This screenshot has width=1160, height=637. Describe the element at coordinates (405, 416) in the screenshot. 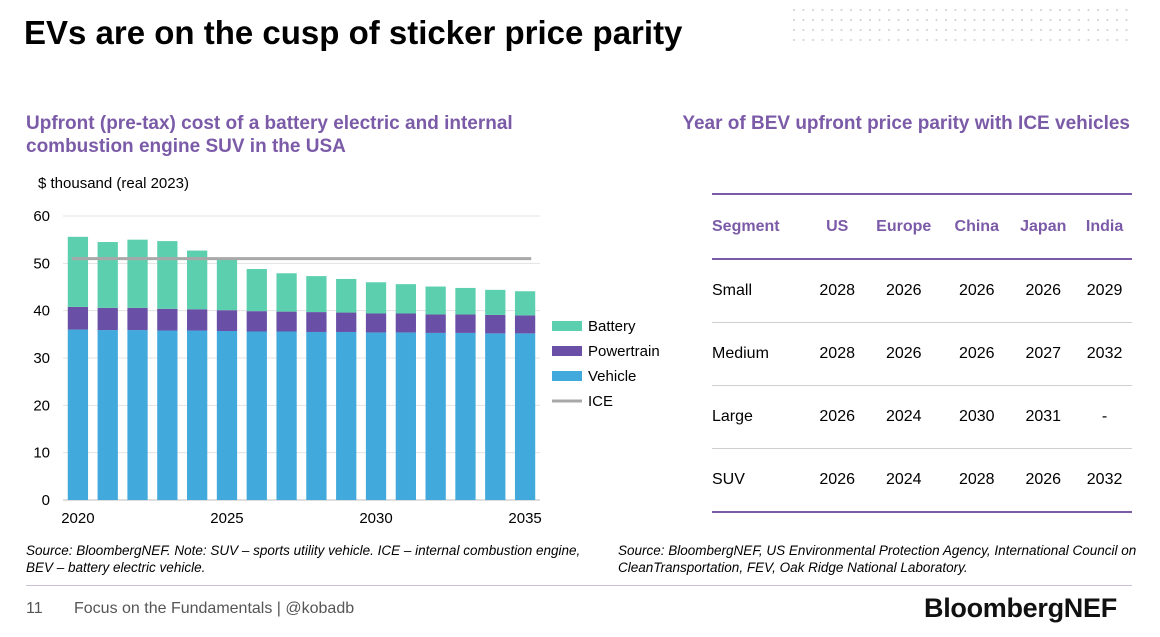

I see `bar-vehicle-2031` at that location.